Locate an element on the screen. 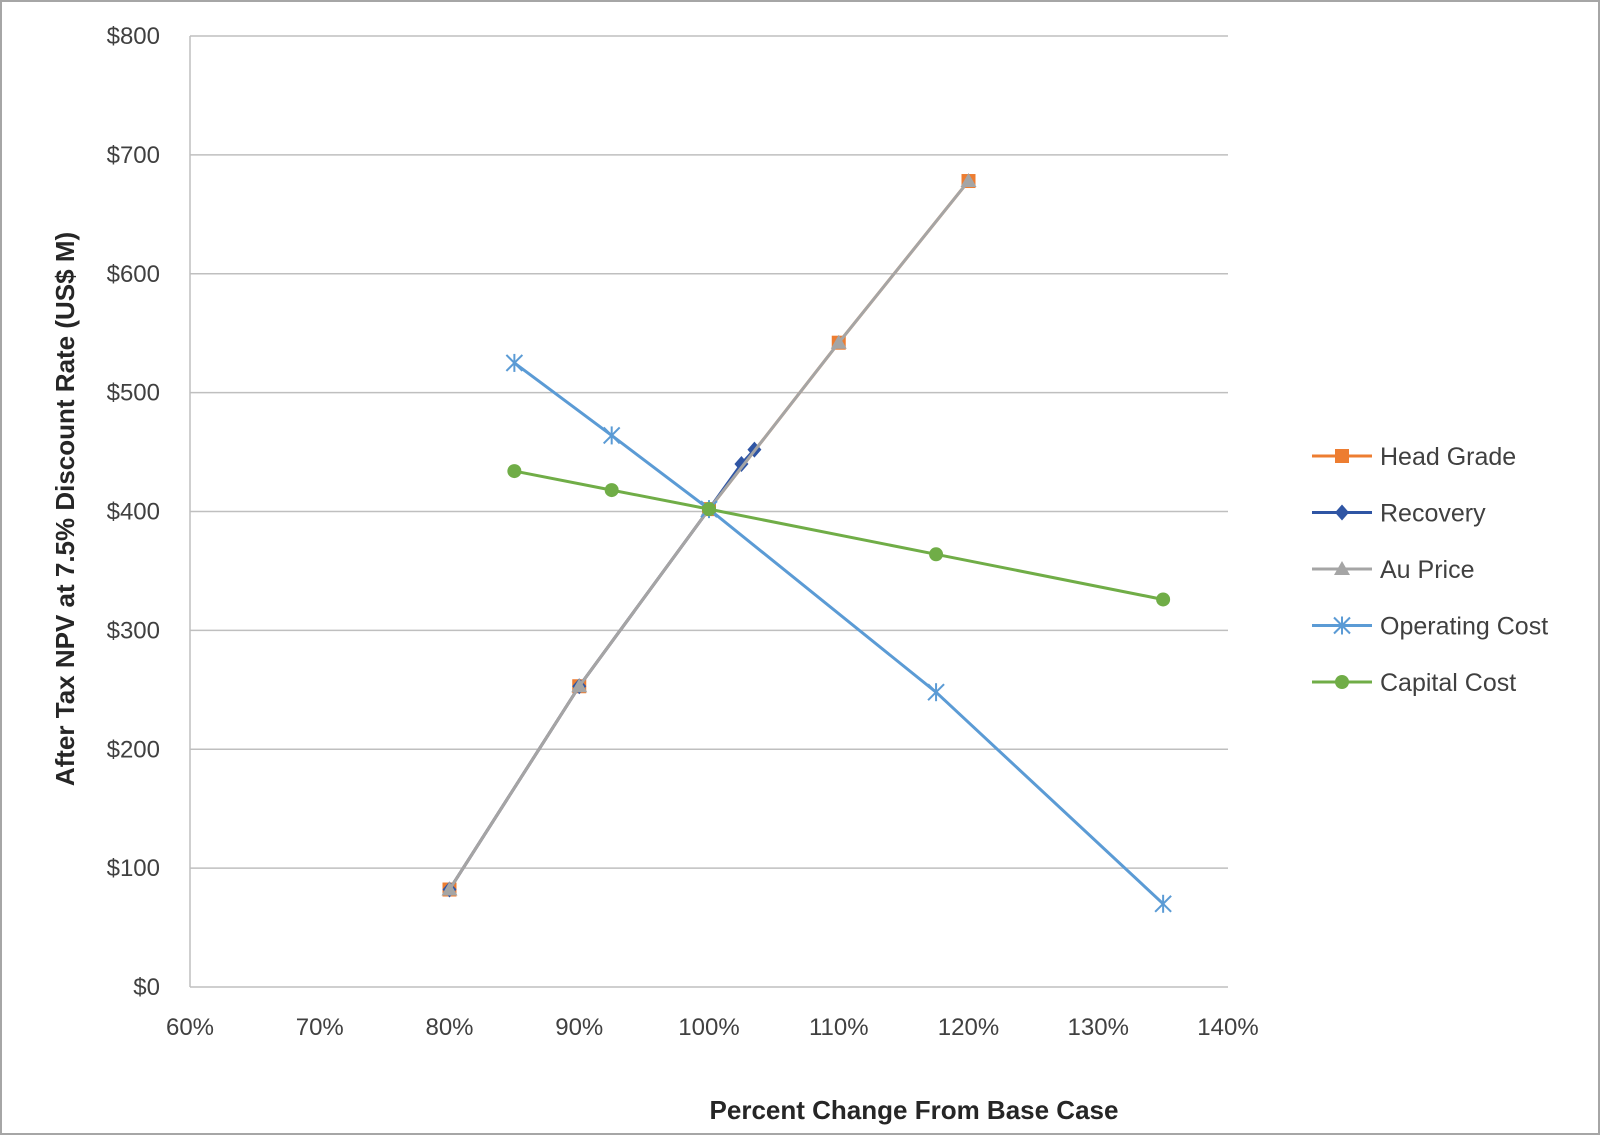 The height and width of the screenshot is (1137, 1600). y-tick-label: $300 is located at coordinates (133, 630).